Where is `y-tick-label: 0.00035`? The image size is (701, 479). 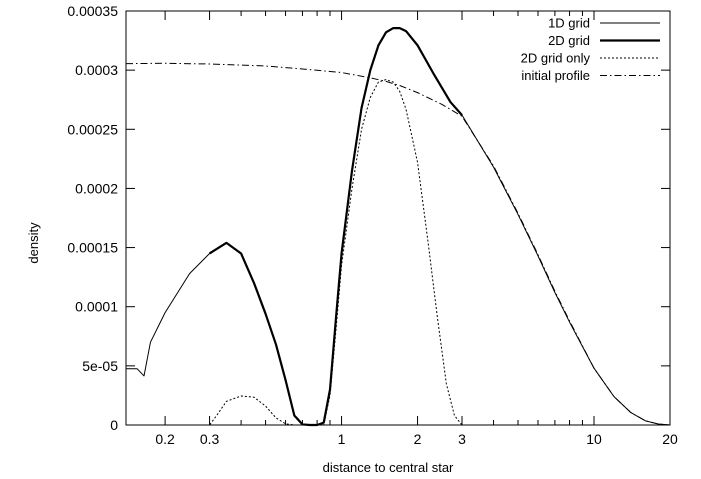
y-tick-label: 0.00035 is located at coordinates (92, 11).